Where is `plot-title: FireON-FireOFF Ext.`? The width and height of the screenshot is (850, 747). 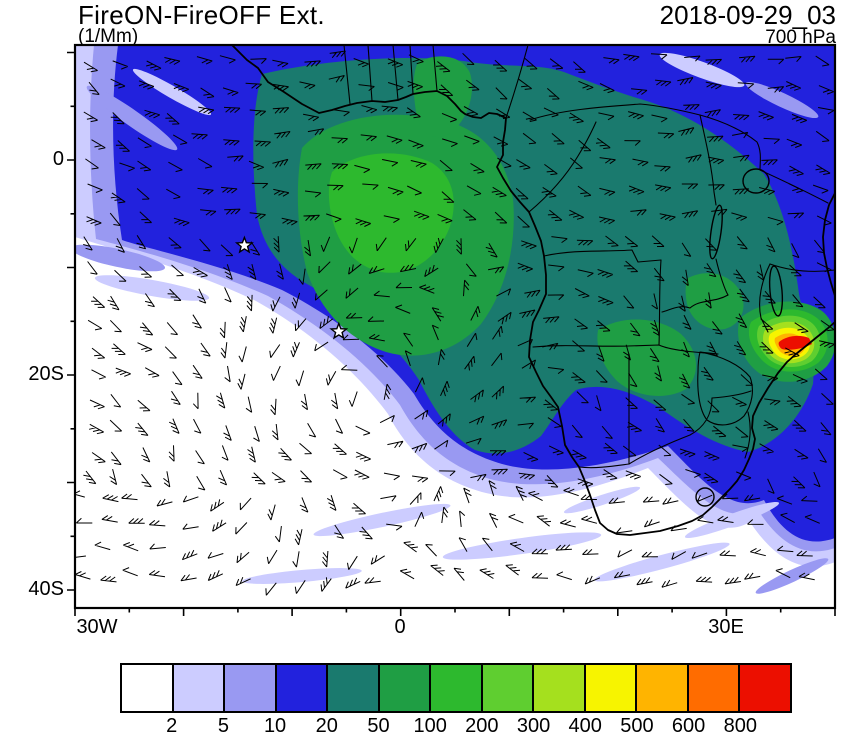 plot-title: FireON-FireOFF Ext. is located at coordinates (201, 15).